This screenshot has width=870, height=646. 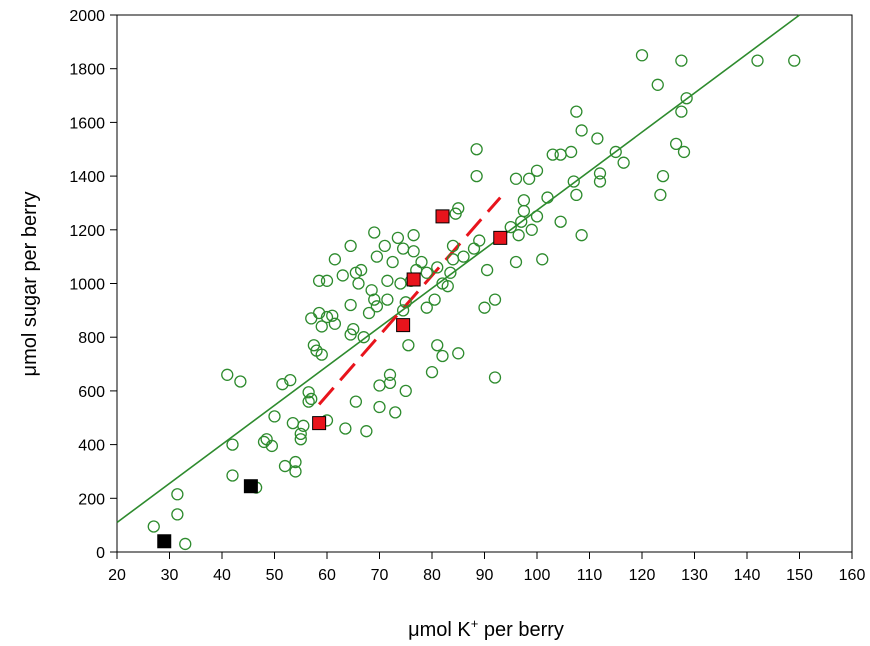 What do you see at coordinates (87, 70) in the screenshot?
I see `y-tick-label: 1800` at bounding box center [87, 70].